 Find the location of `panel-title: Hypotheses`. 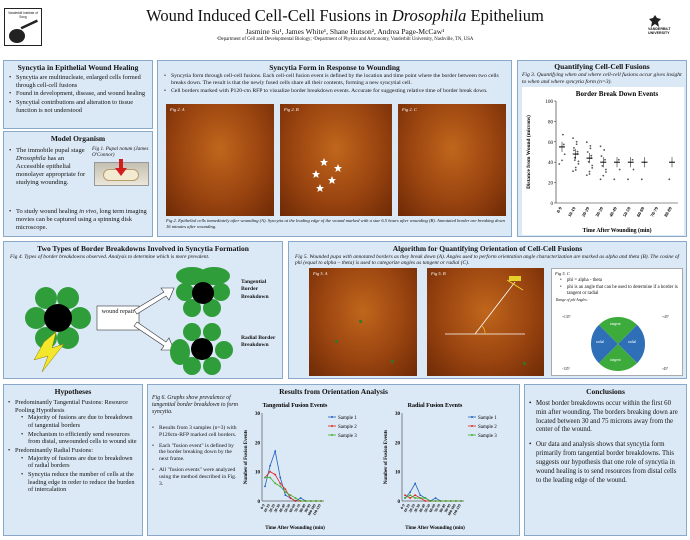

panel-title: Hypotheses is located at coordinates (73, 391).